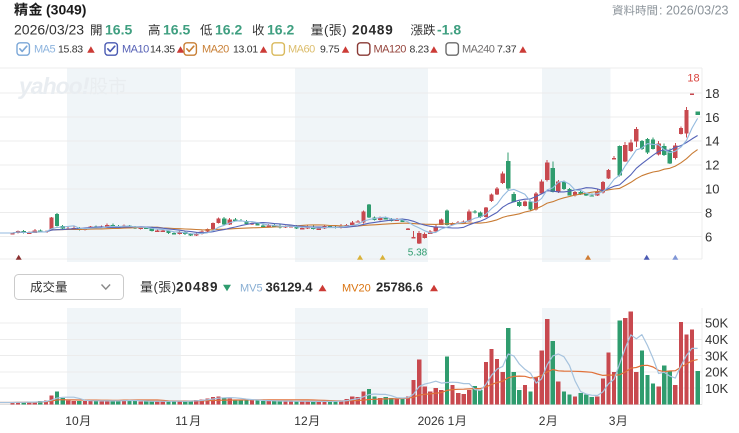  I want to click on svg-text: MA240, so click(478, 50).